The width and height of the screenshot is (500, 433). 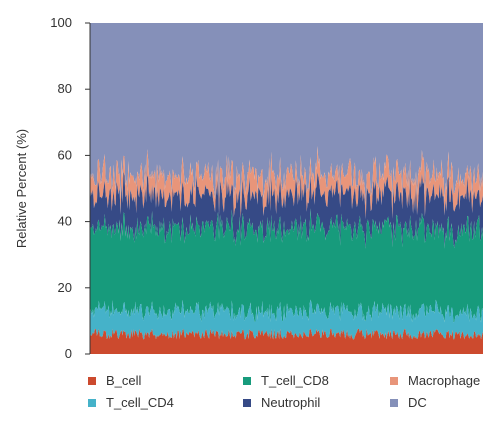 I want to click on y-ticks: 0 20 40 60 80 100, so click(x=70, y=188).